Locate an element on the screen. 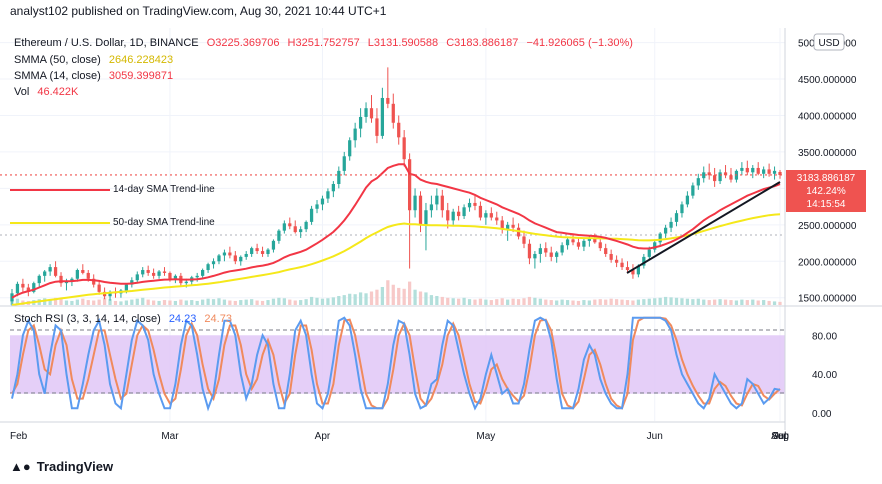  footer-brand: TradingView is located at coordinates (75, 466).